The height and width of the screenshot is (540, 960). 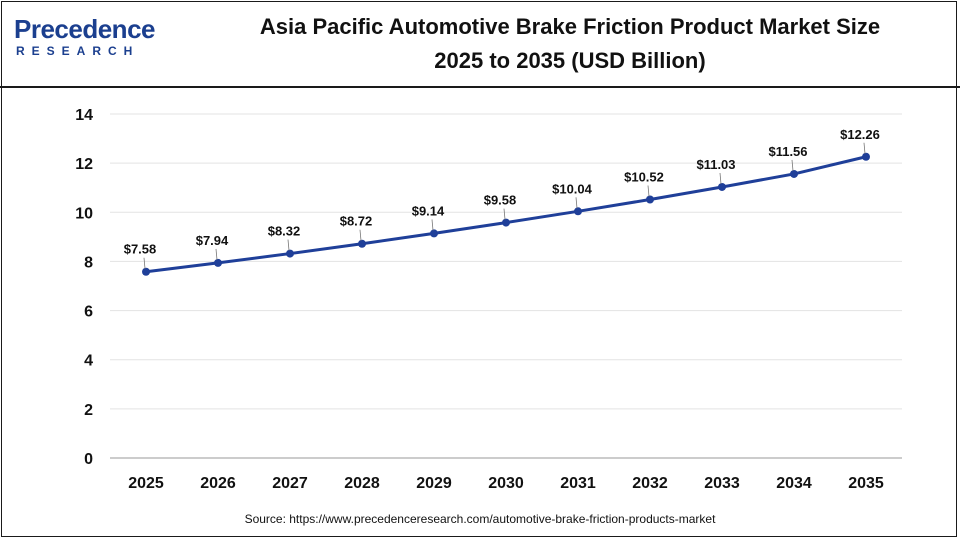 I want to click on data-label: $7.94, so click(x=212, y=240).